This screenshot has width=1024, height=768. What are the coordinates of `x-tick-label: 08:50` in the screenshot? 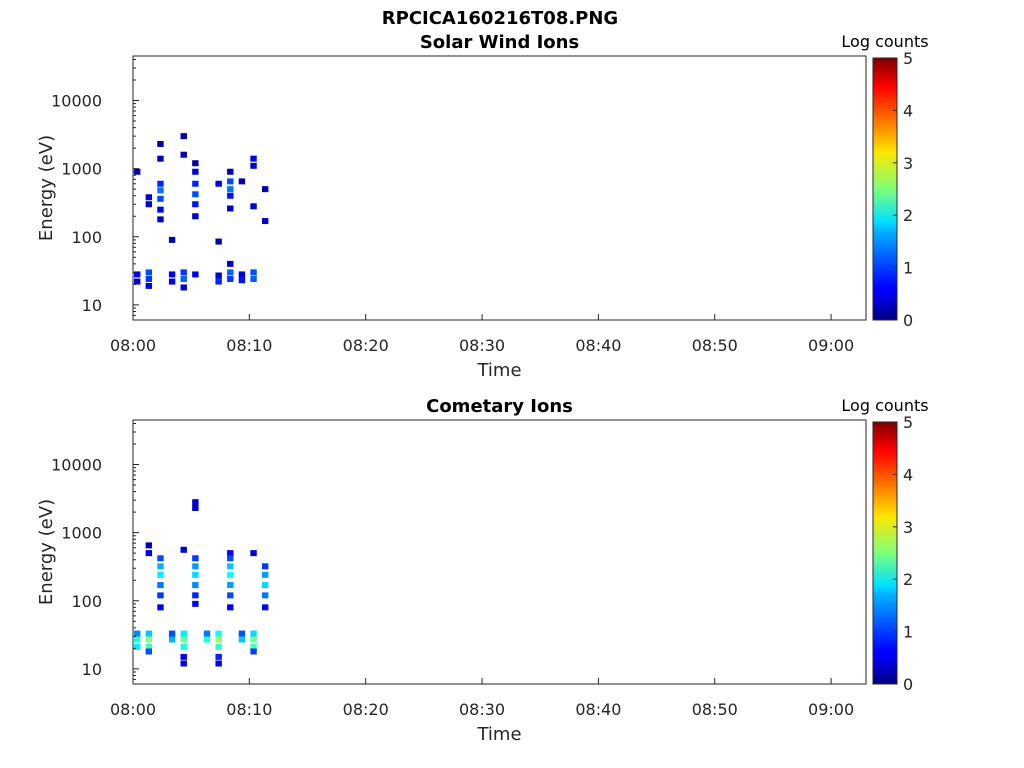 It's located at (715, 709).